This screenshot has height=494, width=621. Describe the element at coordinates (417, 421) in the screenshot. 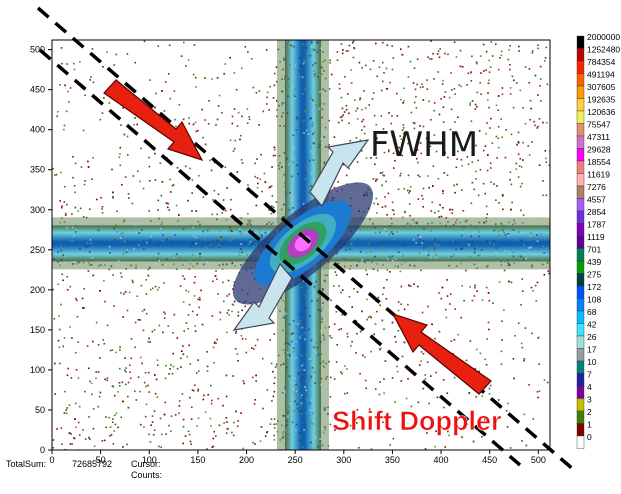

I see `shift-doppler-label: Shift Doppler` at that location.